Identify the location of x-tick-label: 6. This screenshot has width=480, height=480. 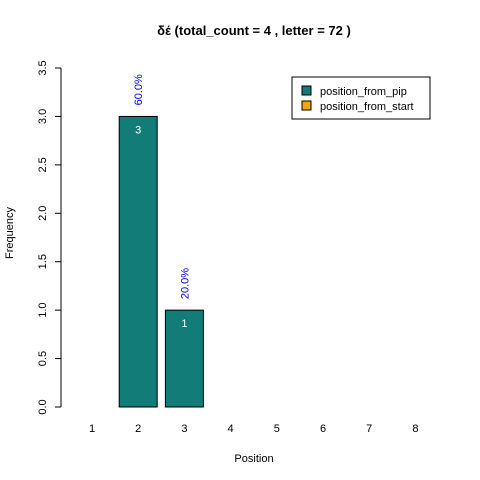
(323, 429).